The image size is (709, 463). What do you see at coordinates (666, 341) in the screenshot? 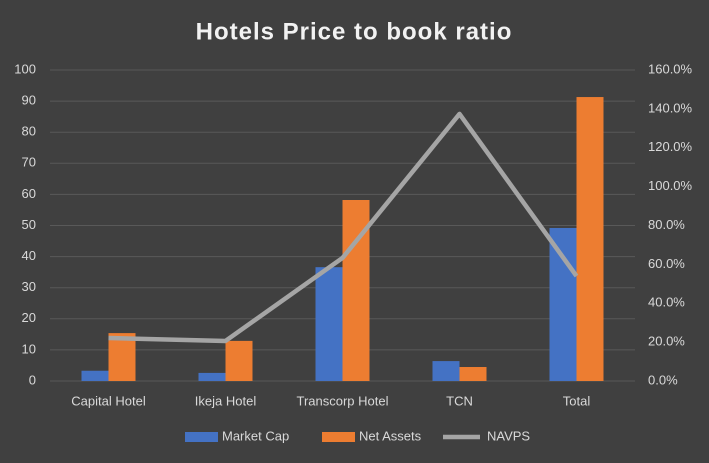
I see `y2-tick-label: 20.0%` at bounding box center [666, 341].